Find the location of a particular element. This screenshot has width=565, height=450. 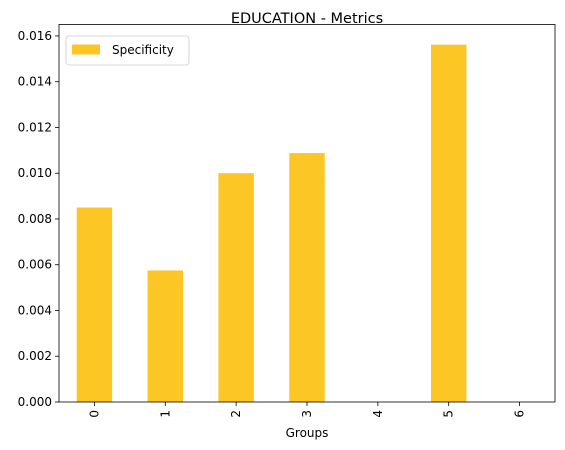

x-tick-label: 4 is located at coordinates (378, 414).